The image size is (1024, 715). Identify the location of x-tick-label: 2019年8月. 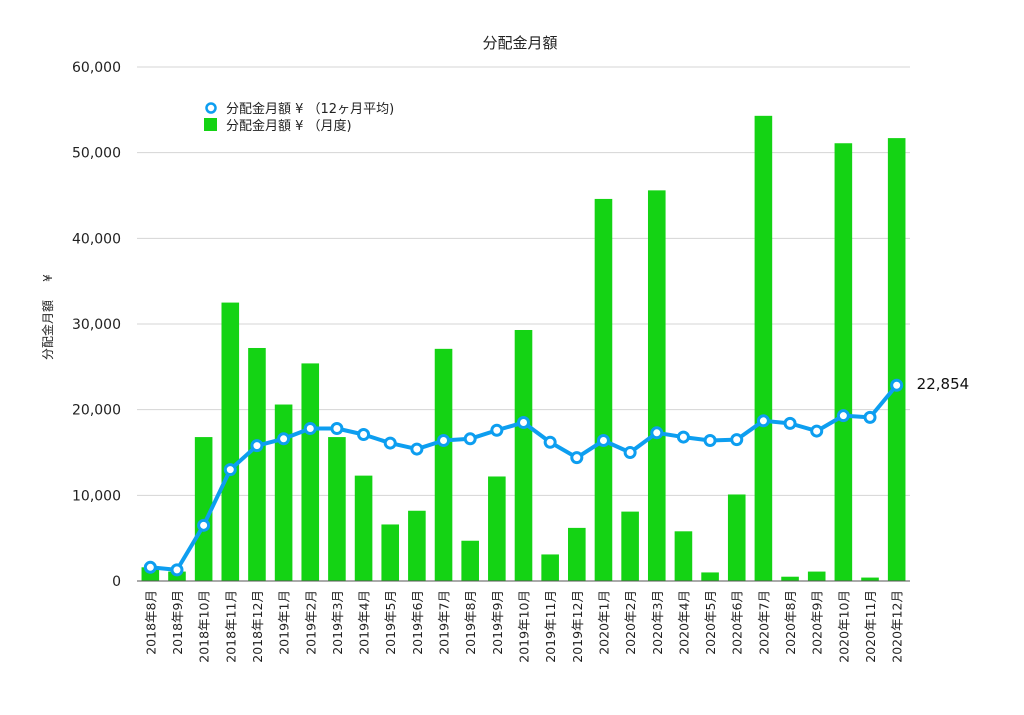
(470, 622).